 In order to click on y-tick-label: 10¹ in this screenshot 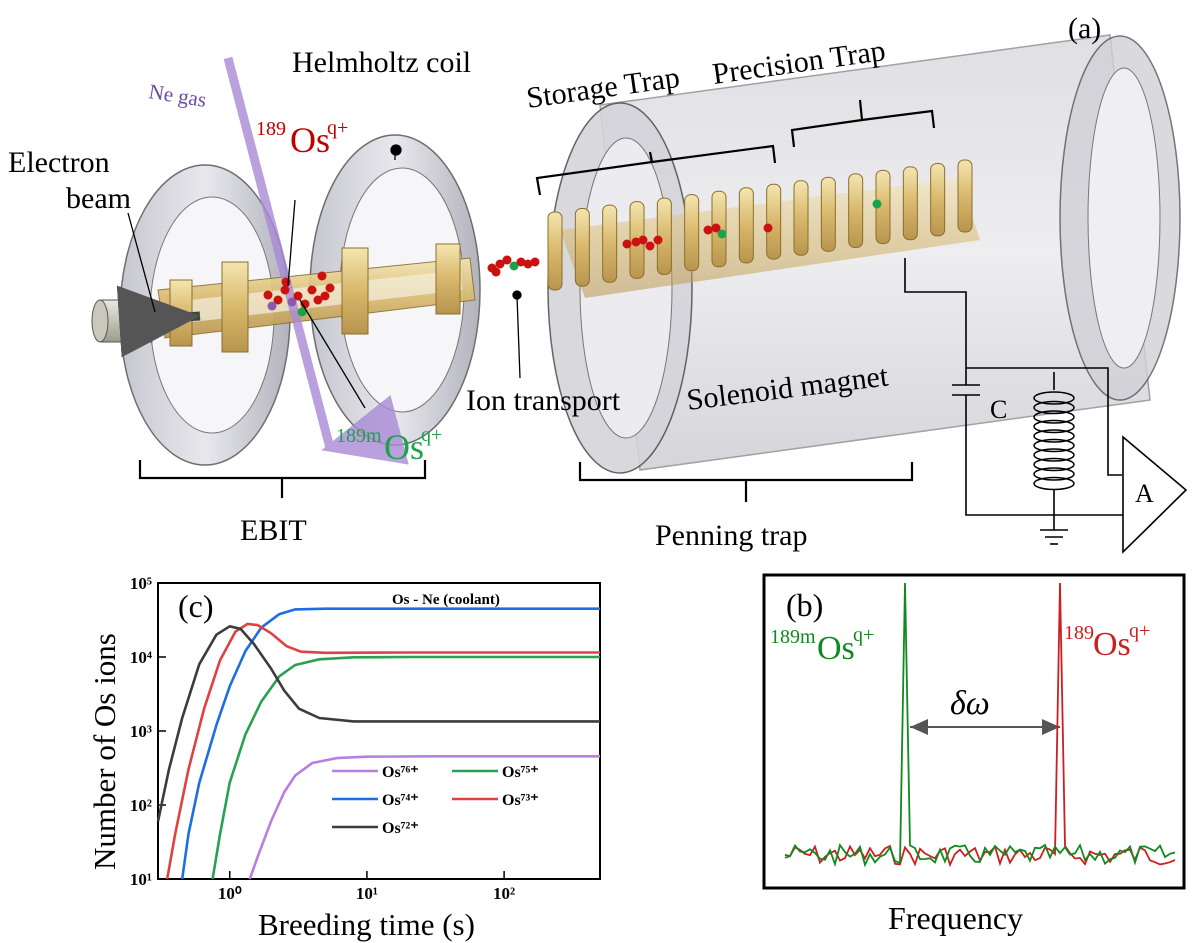, I will do `click(141, 879)`.